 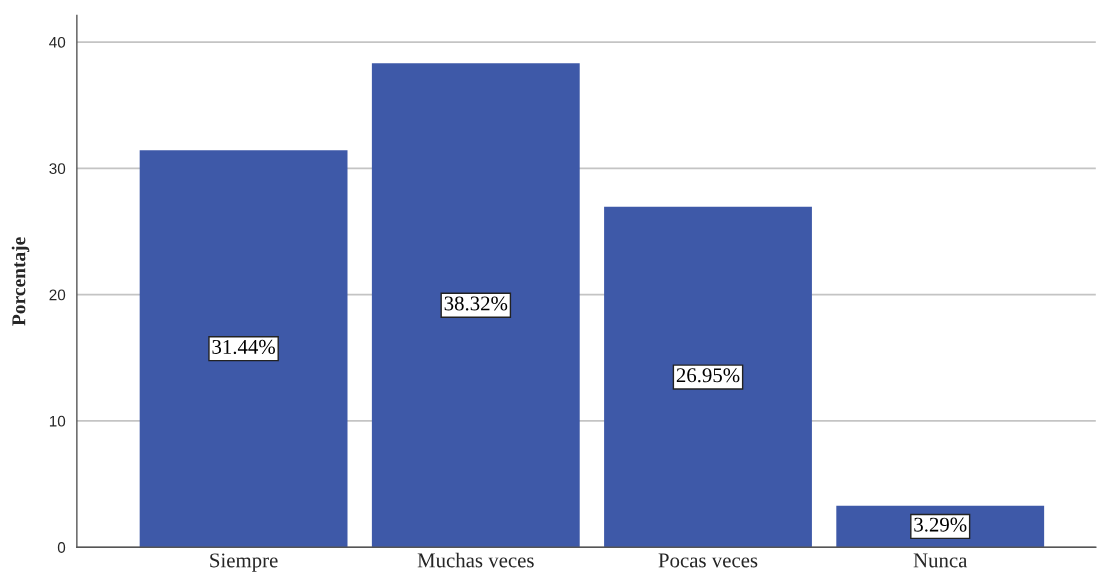 What do you see at coordinates (244, 562) in the screenshot?
I see `x-tick-label: Siempre` at bounding box center [244, 562].